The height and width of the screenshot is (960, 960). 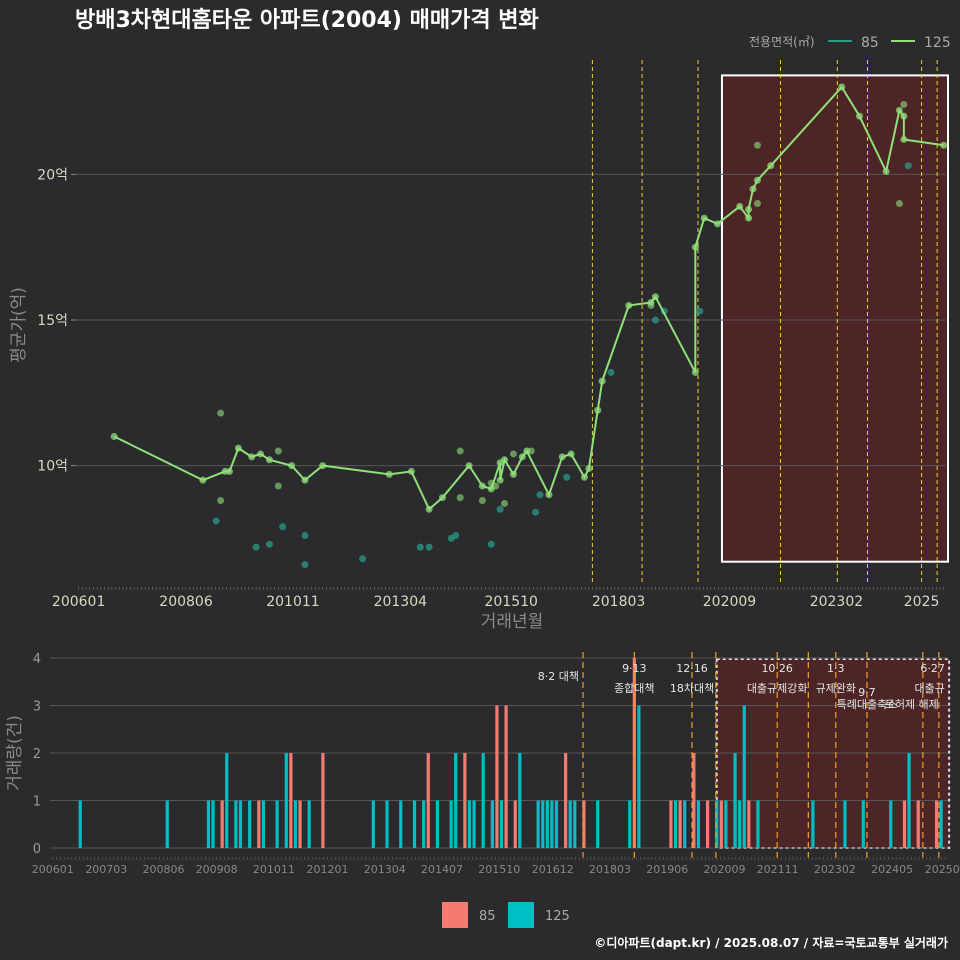 I want to click on y-tick-label: 15억, so click(x=52, y=321).